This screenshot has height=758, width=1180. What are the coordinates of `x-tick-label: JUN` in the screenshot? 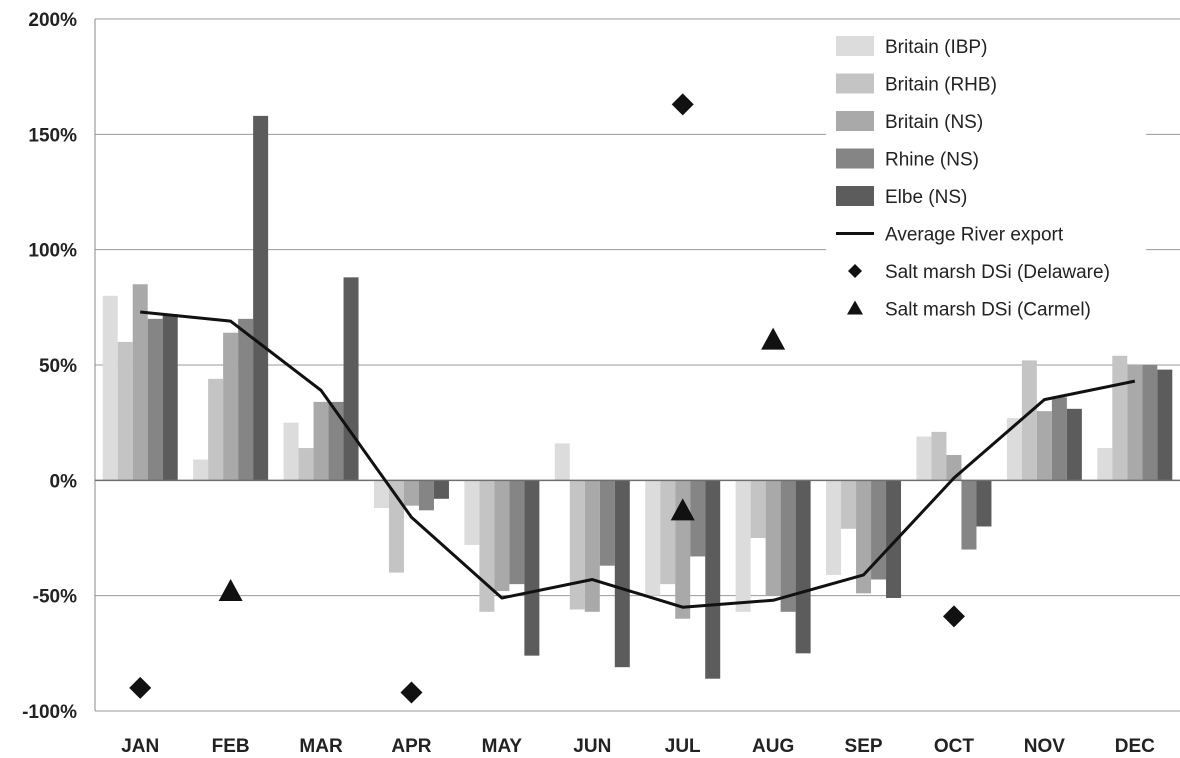 It's located at (592, 746).